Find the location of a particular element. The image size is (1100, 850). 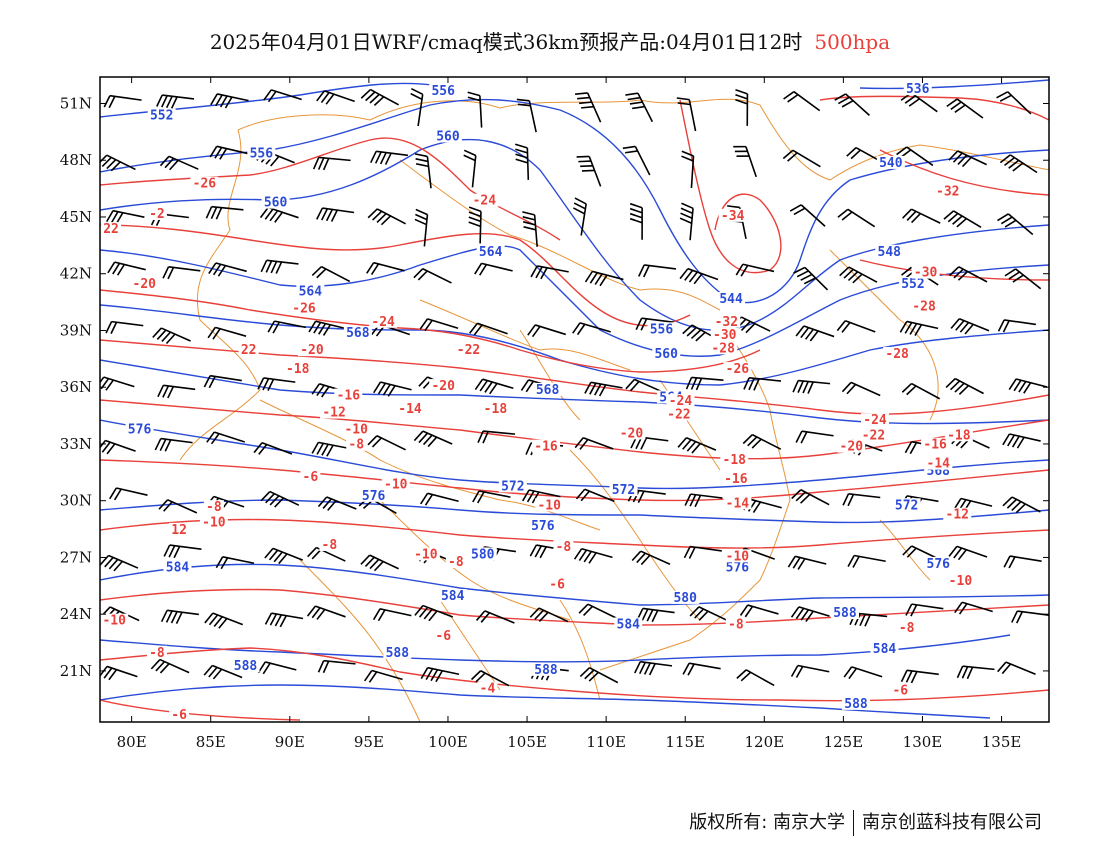

temperature-contour-label: -12 is located at coordinates (957, 515).